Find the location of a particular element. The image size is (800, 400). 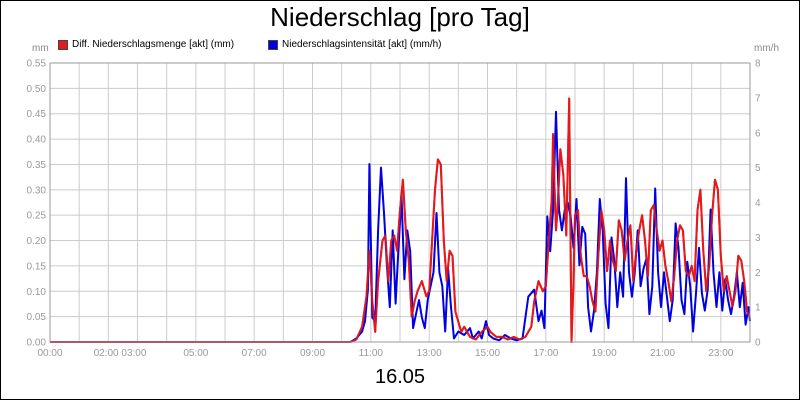

x-tick-label: 23:00 is located at coordinates (720, 353).